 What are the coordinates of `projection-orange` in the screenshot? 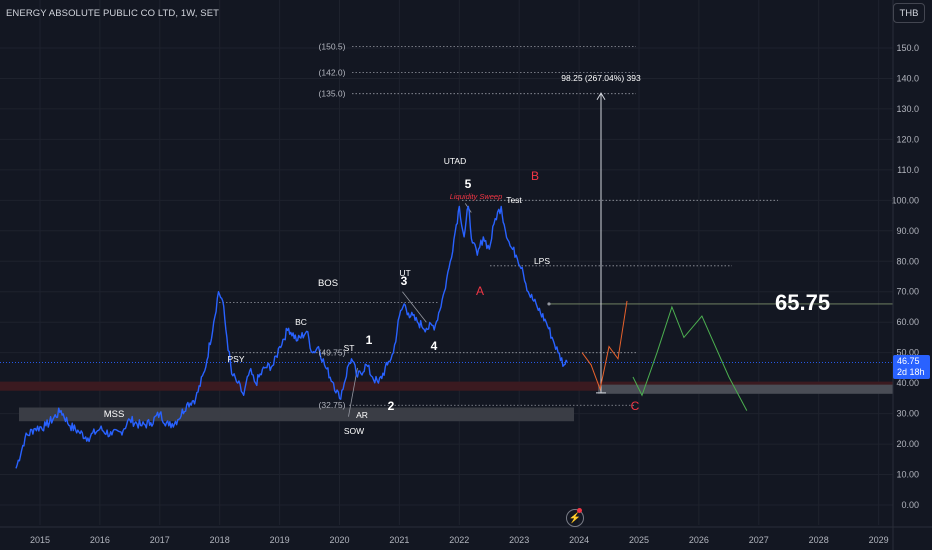 It's located at (604, 346).